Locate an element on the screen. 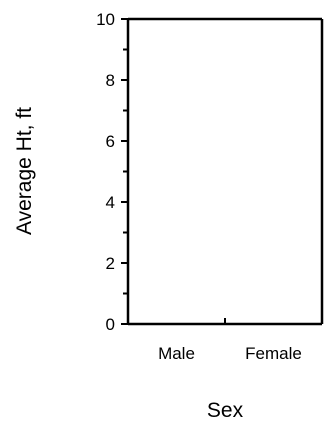  y-tick-label: 10 is located at coordinates (105, 19).